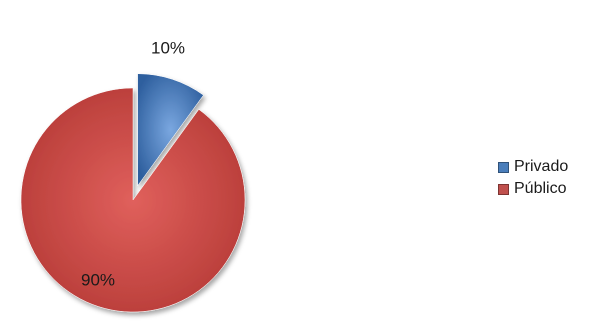 The width and height of the screenshot is (606, 325). I want to click on pie-slice-privado, so click(170, 130).